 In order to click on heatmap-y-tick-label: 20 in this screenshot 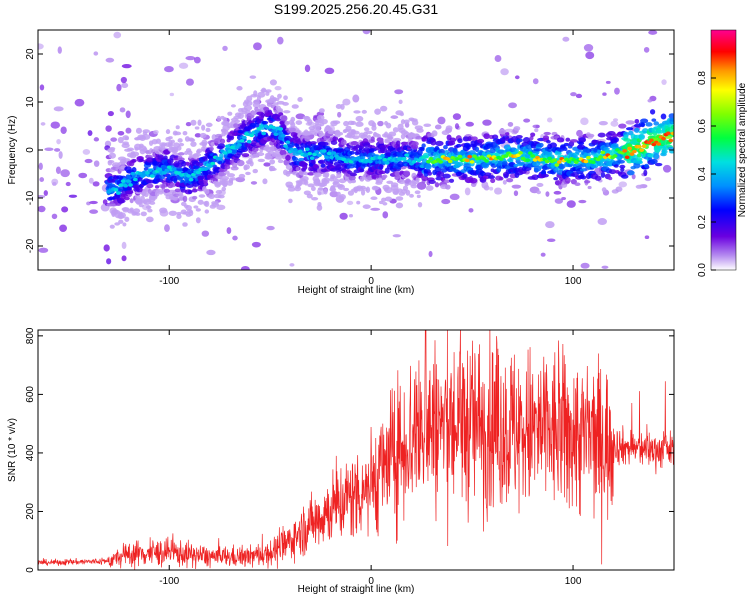, I will do `click(30, 54)`.